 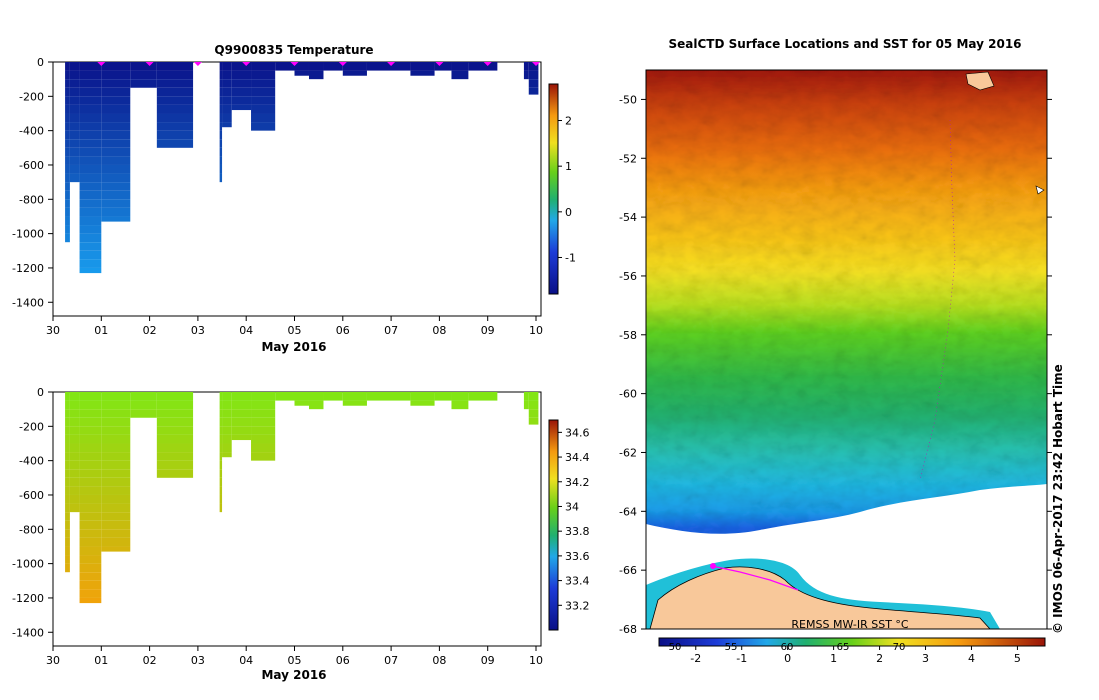 What do you see at coordinates (294, 656) in the screenshot?
I see `salinity-x-ticks: 30 01 02 03 04 05 06 07 08 09 10` at bounding box center [294, 656].